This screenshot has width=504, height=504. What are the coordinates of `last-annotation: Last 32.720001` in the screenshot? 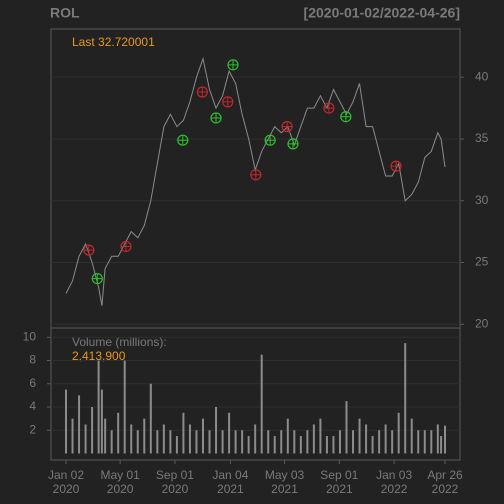 It's located at (113, 42).